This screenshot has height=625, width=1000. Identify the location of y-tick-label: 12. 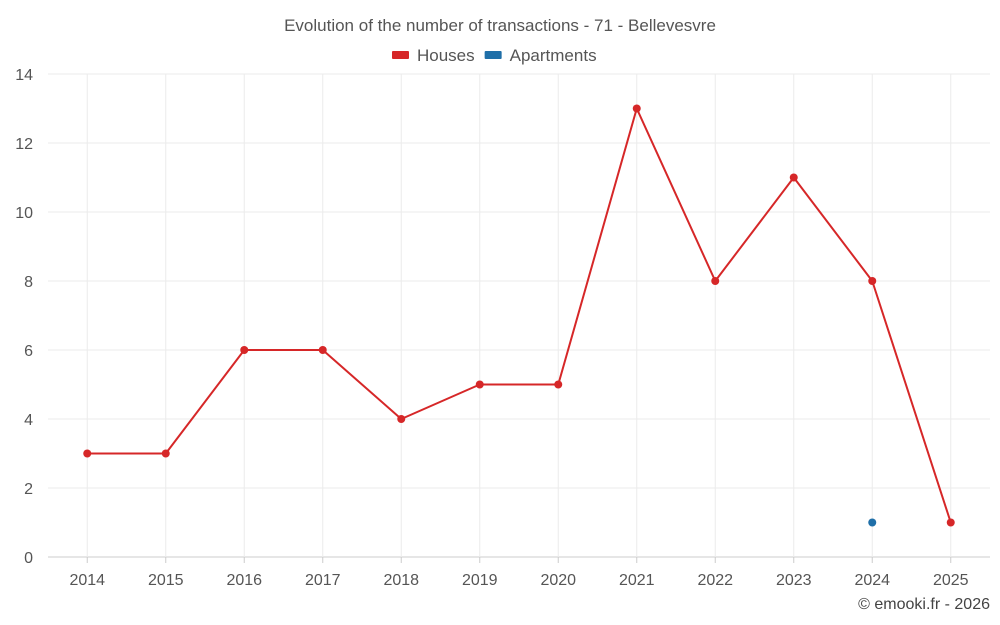
(24, 144).